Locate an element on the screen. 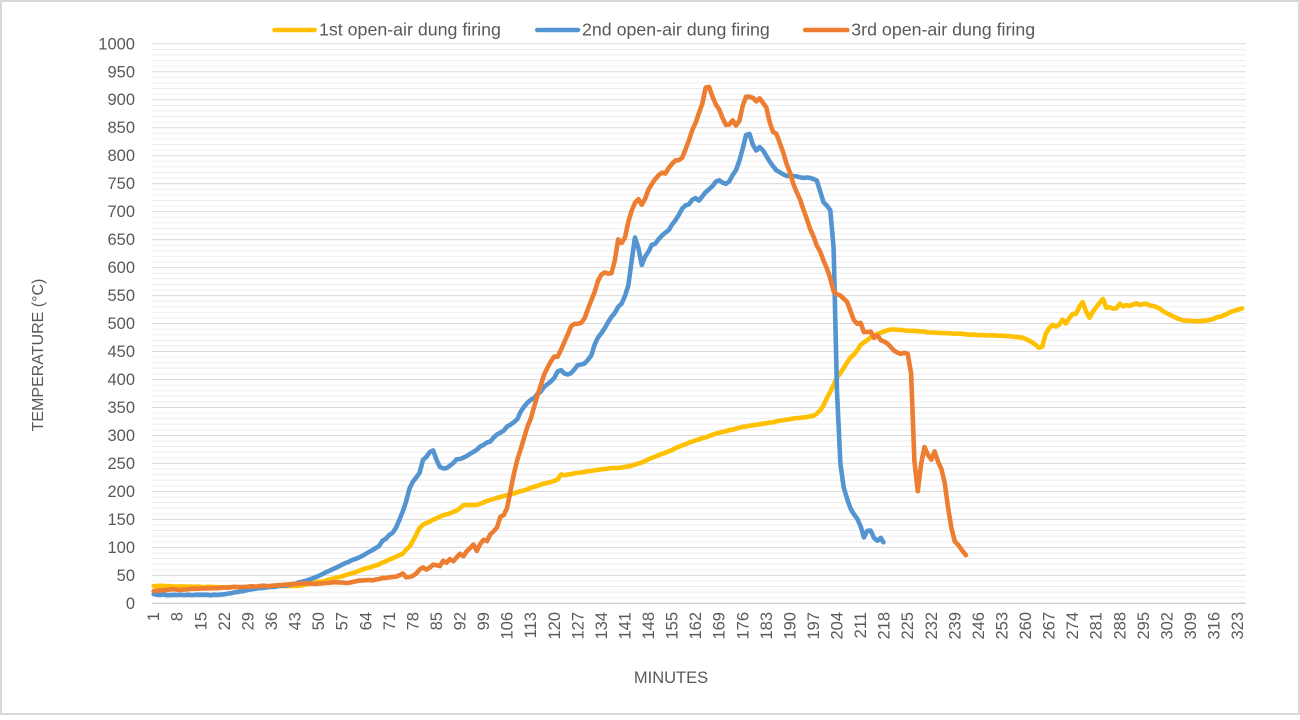  svg-text: 302 is located at coordinates (1167, 626).